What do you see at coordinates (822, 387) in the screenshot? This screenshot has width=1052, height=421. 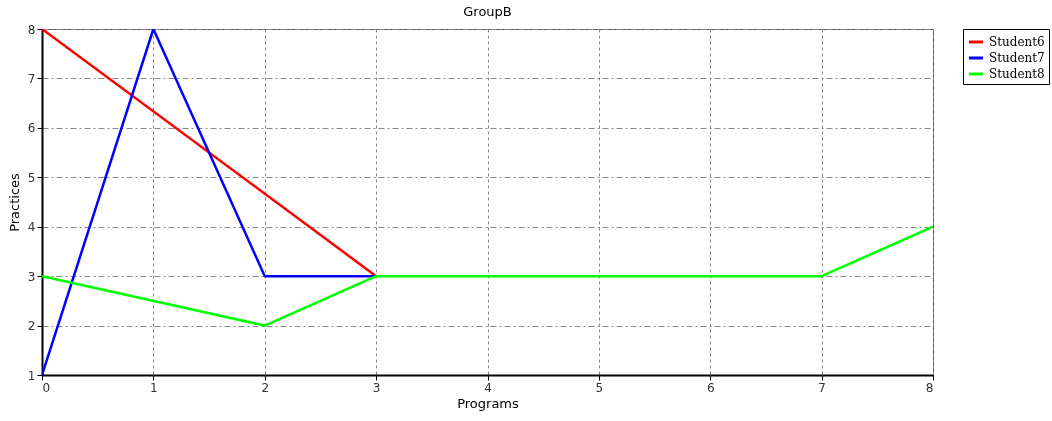 I see `x-tick-label: 7` at bounding box center [822, 387].